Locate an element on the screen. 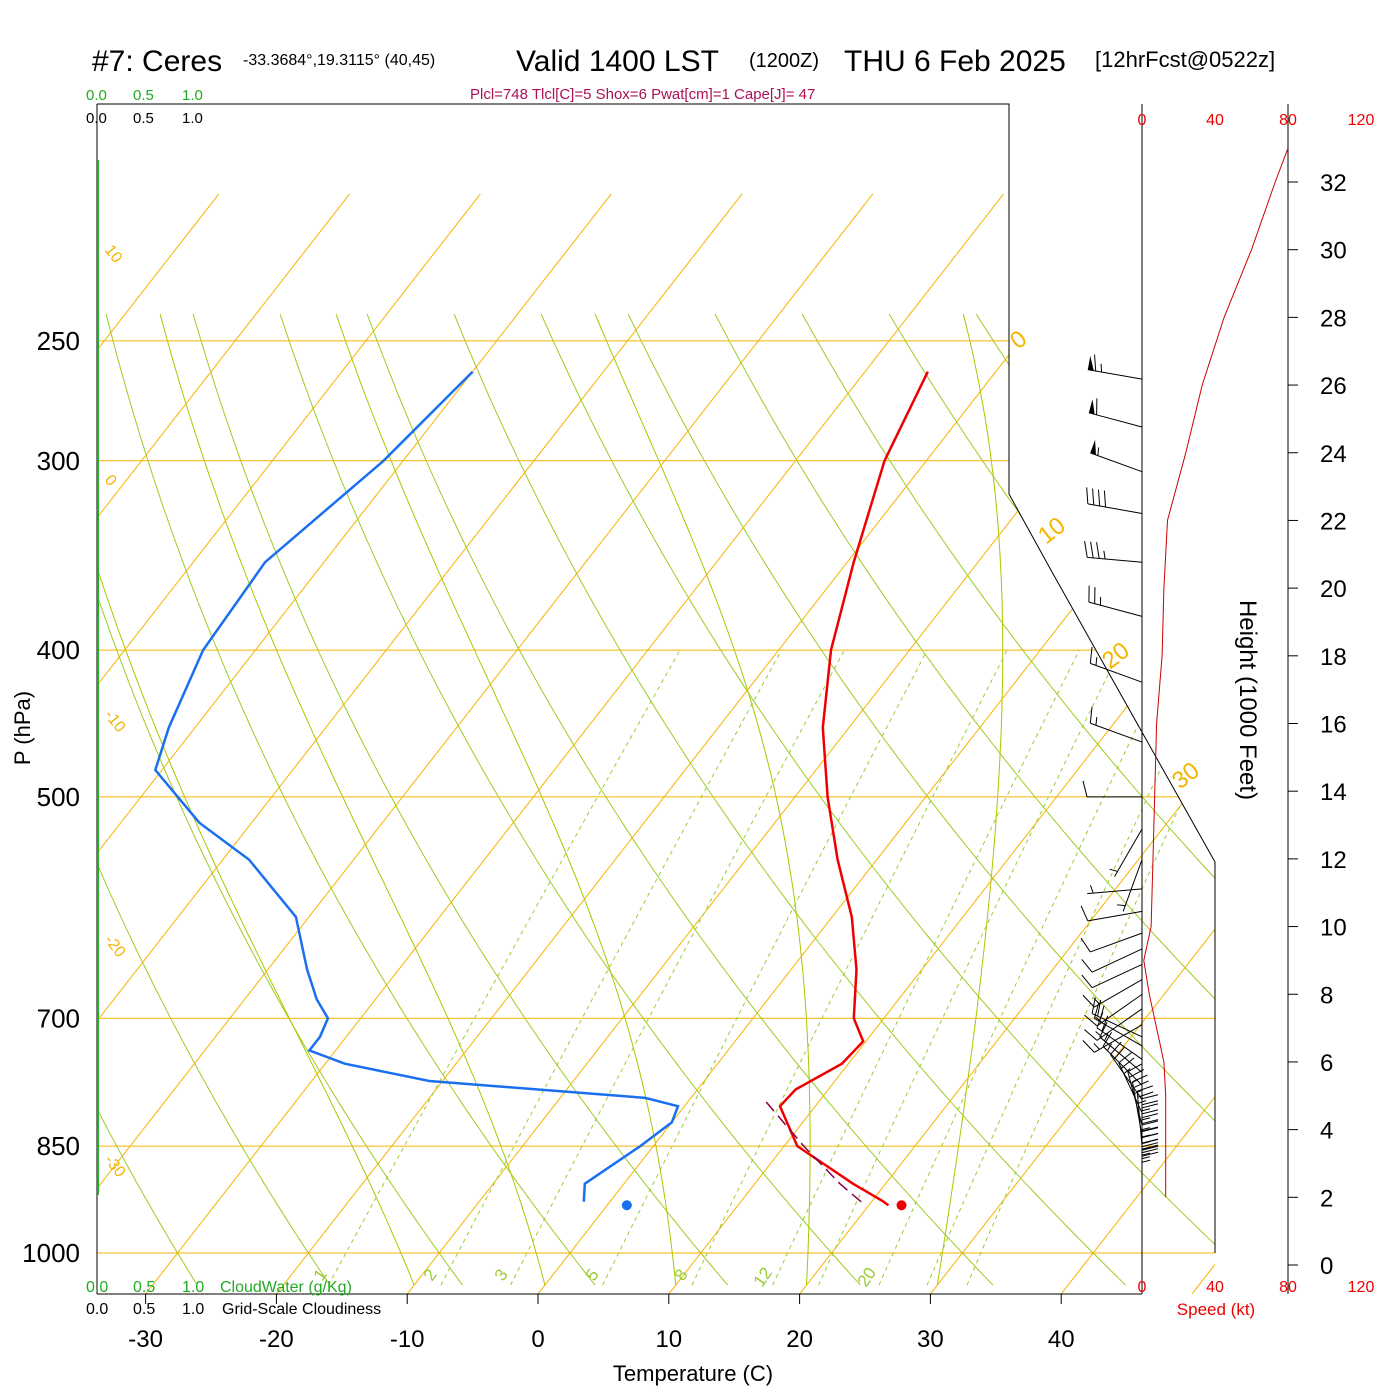 The image size is (1400, 1400). station-title: #7: Ceres is located at coordinates (157, 61).